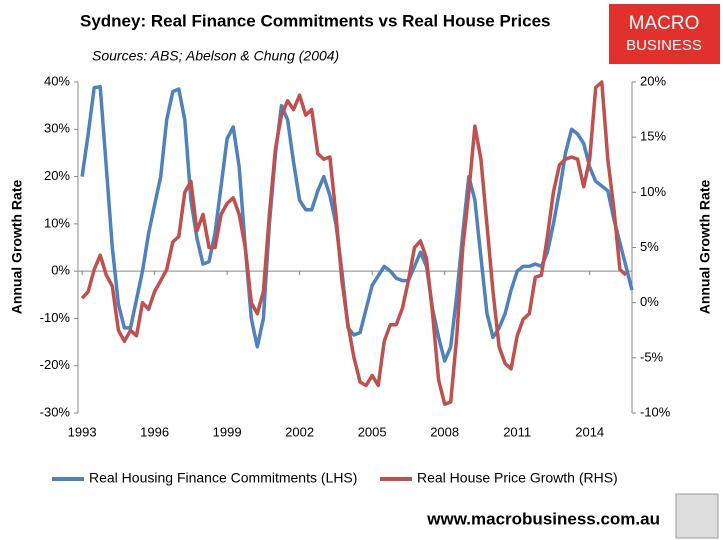  What do you see at coordinates (517, 431) in the screenshot?
I see `x-tick-label: 2011` at bounding box center [517, 431].